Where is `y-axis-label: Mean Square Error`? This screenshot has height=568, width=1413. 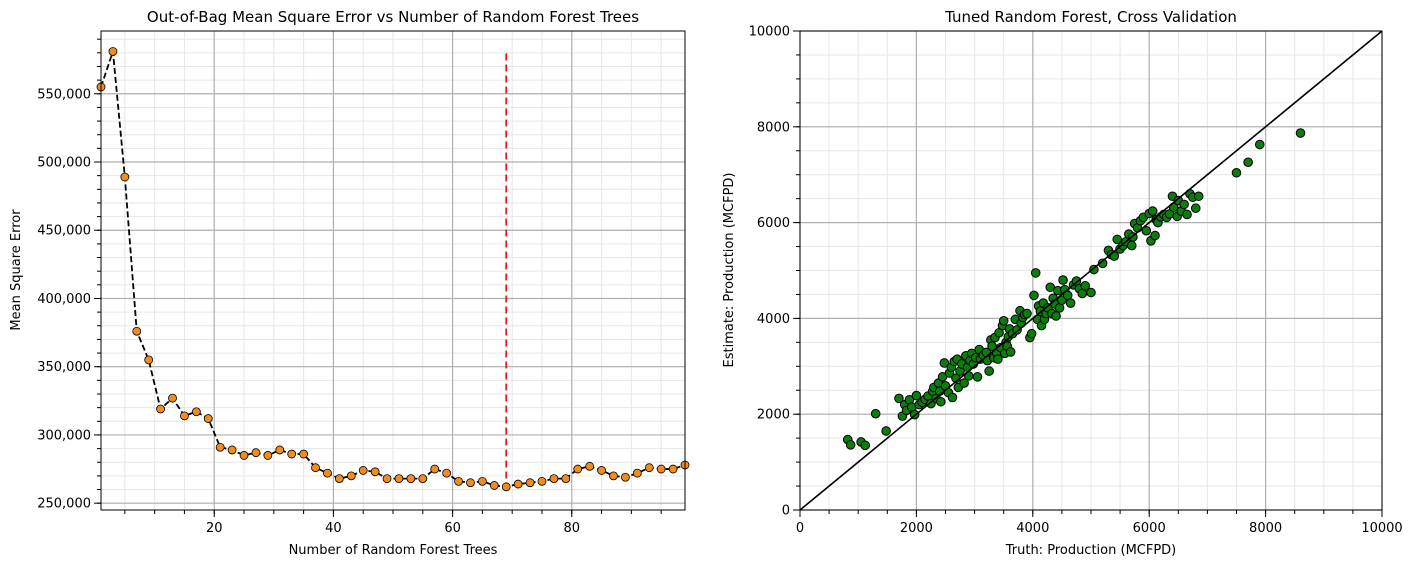 y-axis-label: Mean Square Error is located at coordinates (16, 270).